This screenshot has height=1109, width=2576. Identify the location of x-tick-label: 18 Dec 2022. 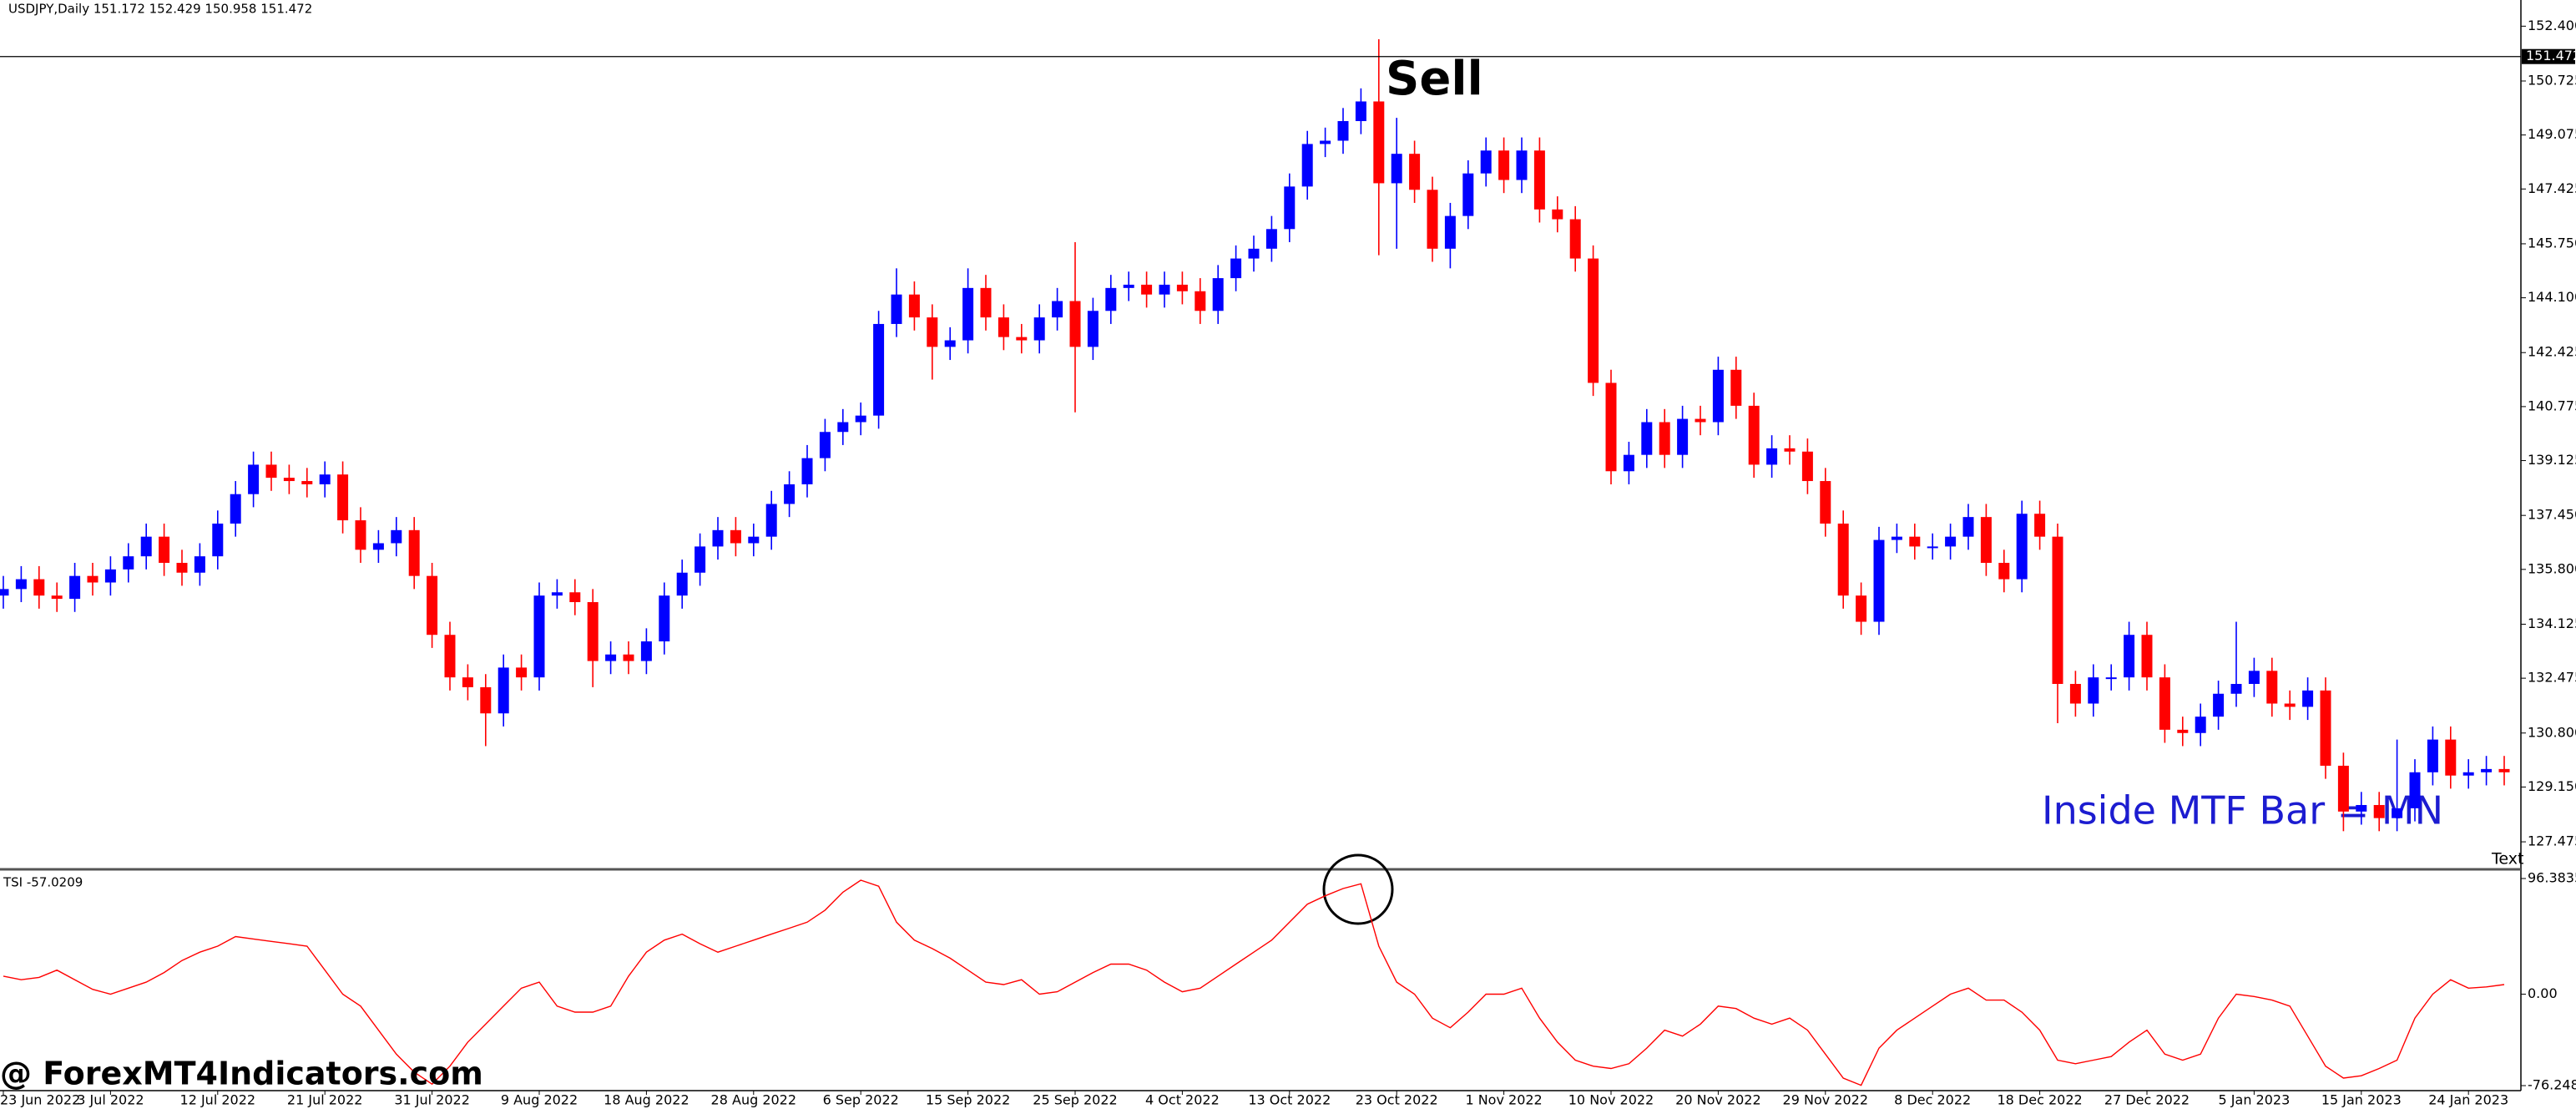
(2039, 1100).